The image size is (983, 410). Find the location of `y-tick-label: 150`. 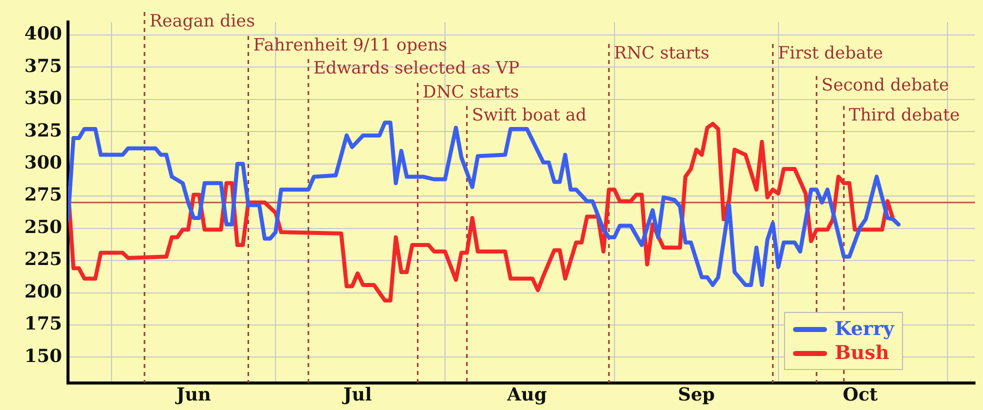

y-tick-label: 150 is located at coordinates (43, 356).